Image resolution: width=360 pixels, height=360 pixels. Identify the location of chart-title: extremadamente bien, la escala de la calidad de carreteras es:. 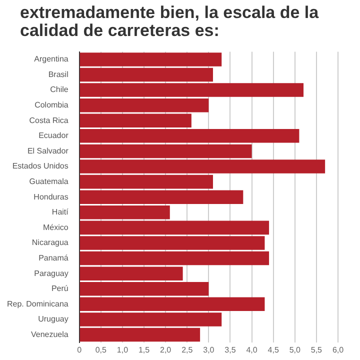
(169, 22).